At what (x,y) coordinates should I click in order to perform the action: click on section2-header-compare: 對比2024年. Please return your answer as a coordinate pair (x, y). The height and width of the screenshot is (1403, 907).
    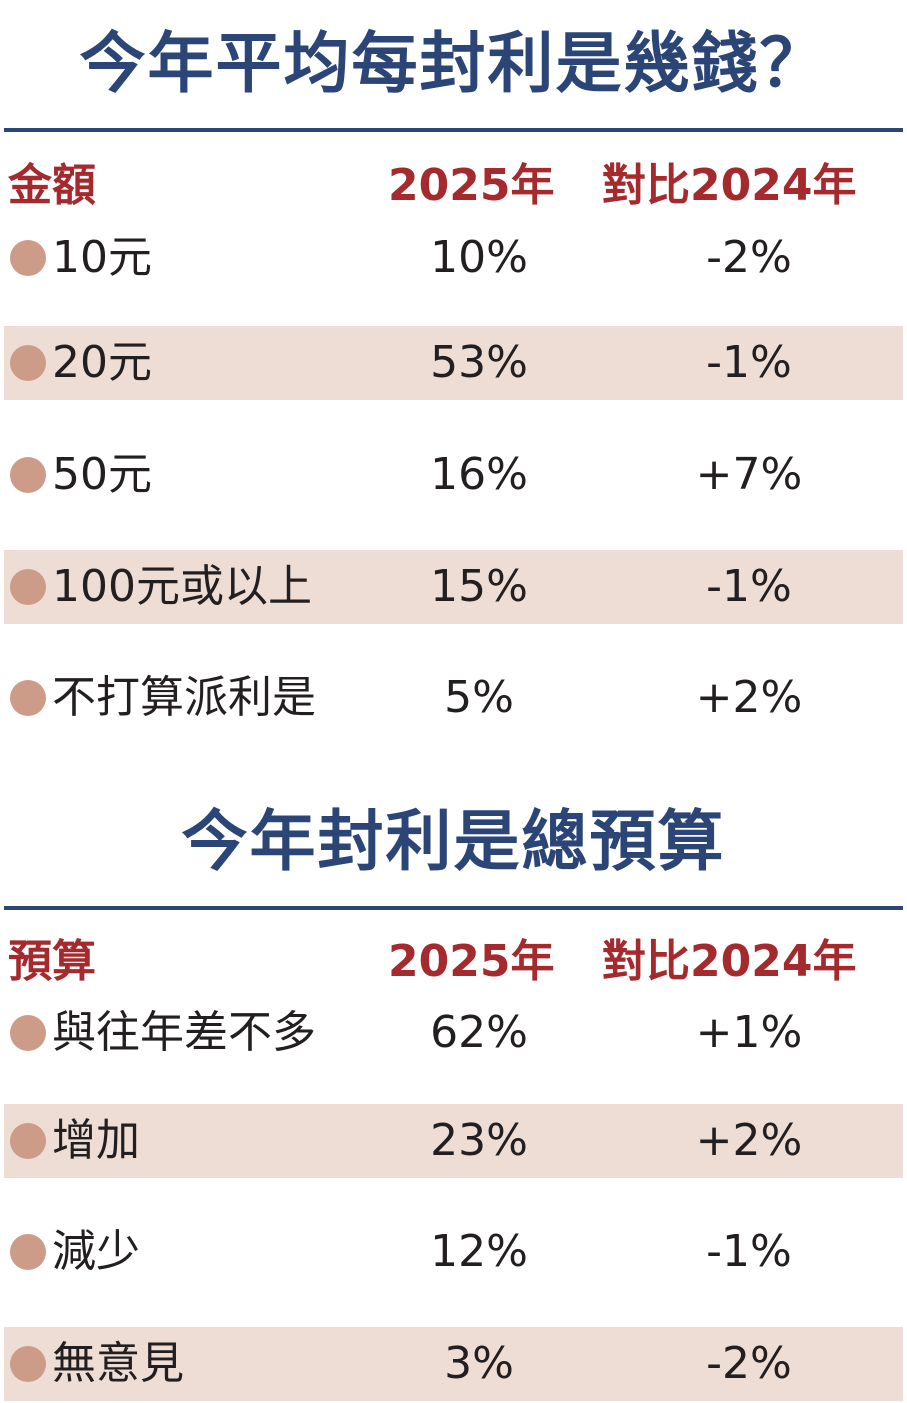
    Looking at the image, I should click on (729, 961).